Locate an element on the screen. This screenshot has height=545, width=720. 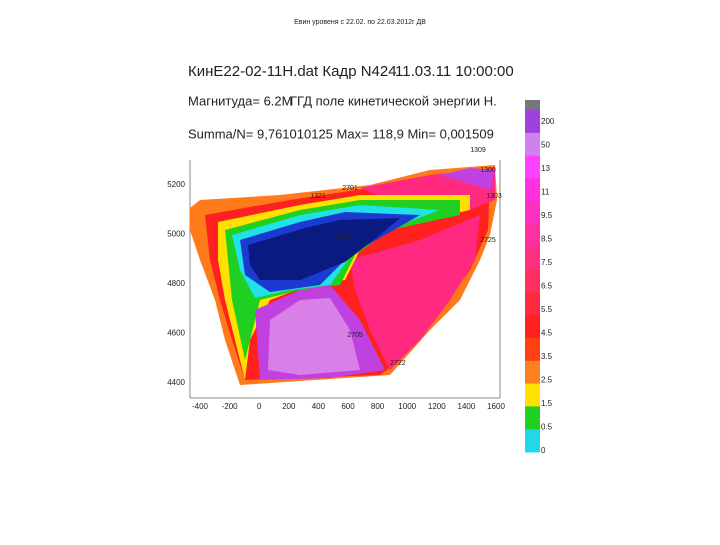
point-label: 1321 is located at coordinates (318, 196).